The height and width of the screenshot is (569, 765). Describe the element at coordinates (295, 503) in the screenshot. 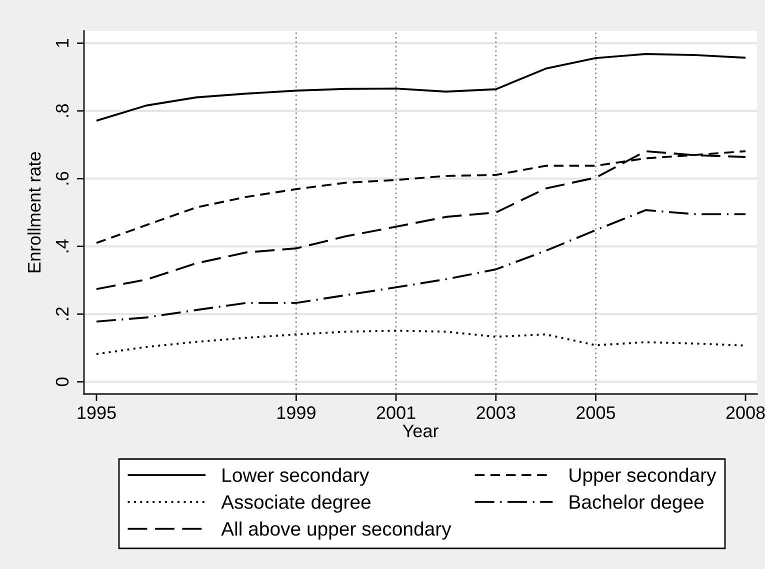

I see `legend-label: Associate degree` at that location.